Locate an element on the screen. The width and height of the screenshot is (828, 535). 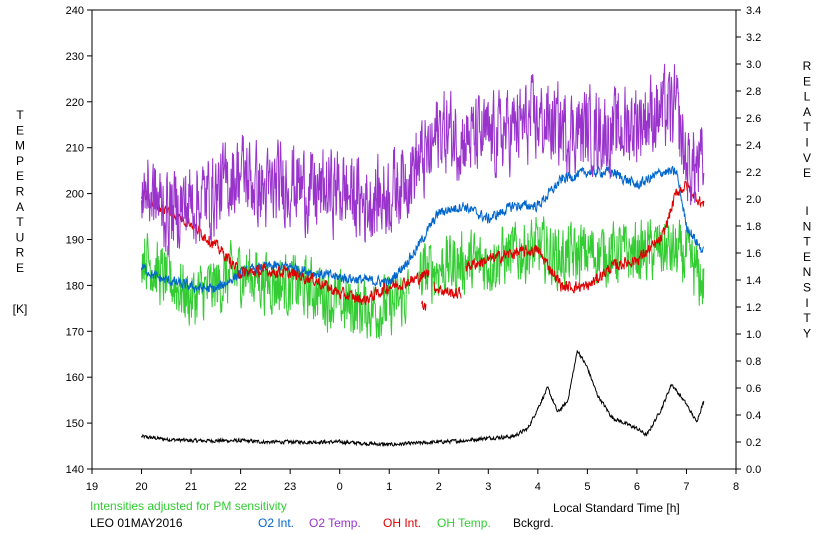
left-axis-title-letter: P is located at coordinates (20, 161).